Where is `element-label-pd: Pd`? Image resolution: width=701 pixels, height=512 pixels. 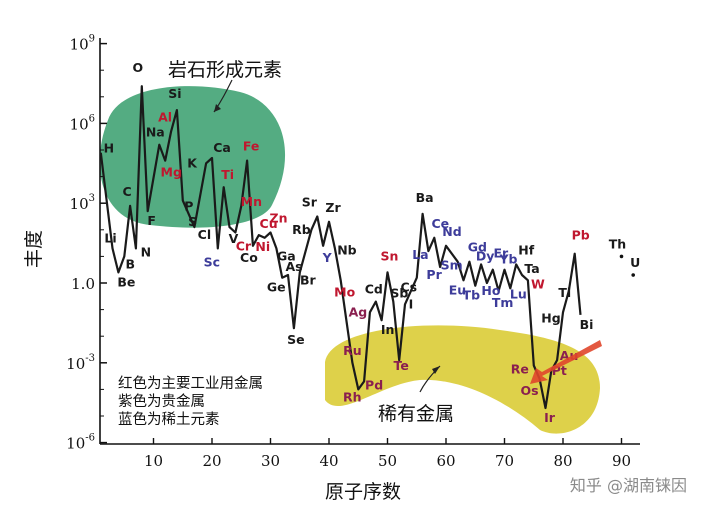
element-label-pd: Pd is located at coordinates (374, 384).